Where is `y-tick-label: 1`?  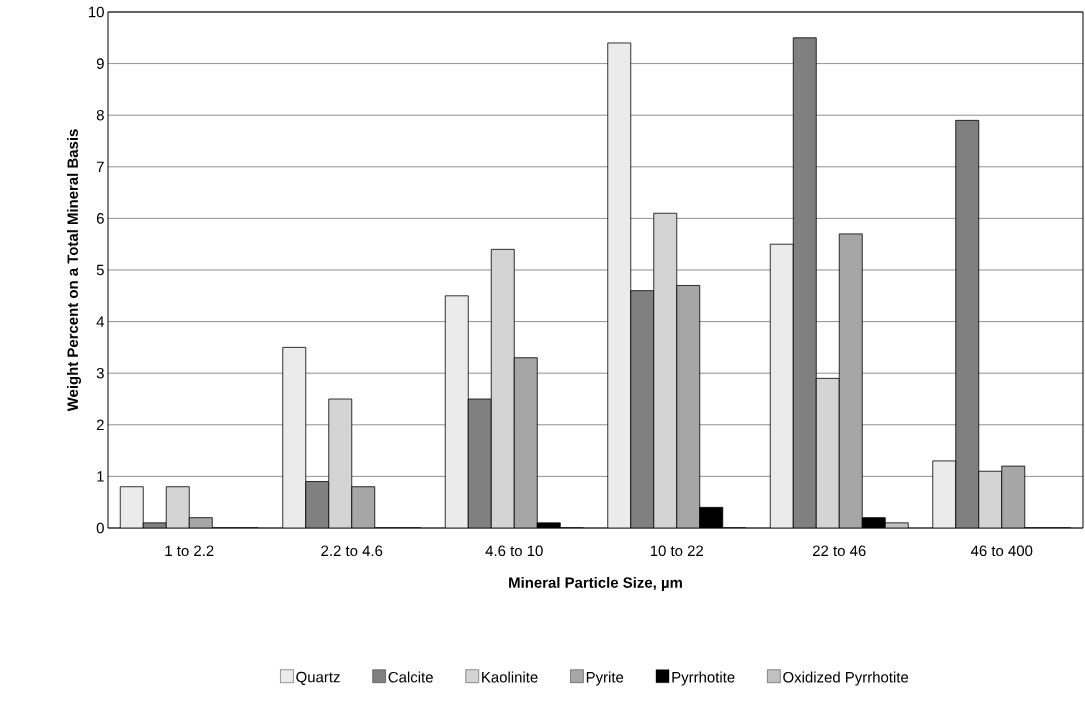
y-tick-label: 1 is located at coordinates (100, 476).